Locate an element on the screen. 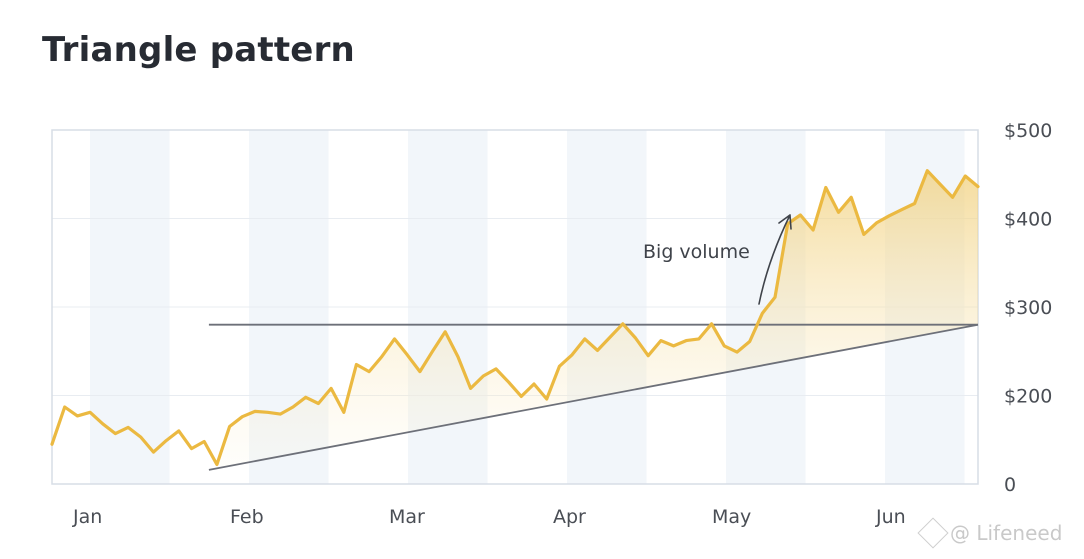 The image size is (1084, 559). y-axis: 0 $200 $300 $400 $500 is located at coordinates (1028, 308).